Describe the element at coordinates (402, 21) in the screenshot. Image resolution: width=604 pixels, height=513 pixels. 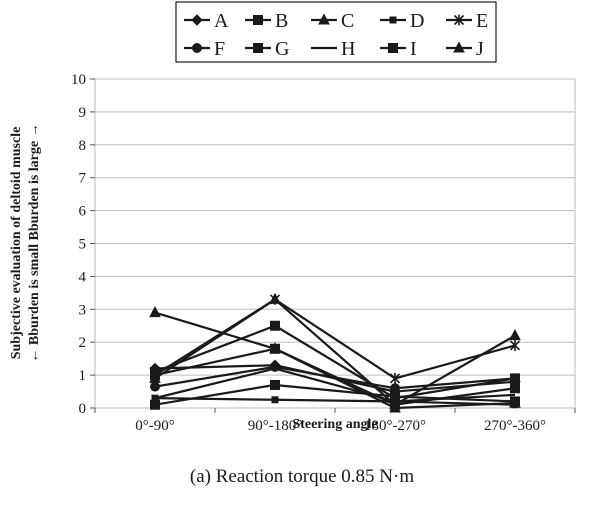
I see `legend-item-d: D` at that location.